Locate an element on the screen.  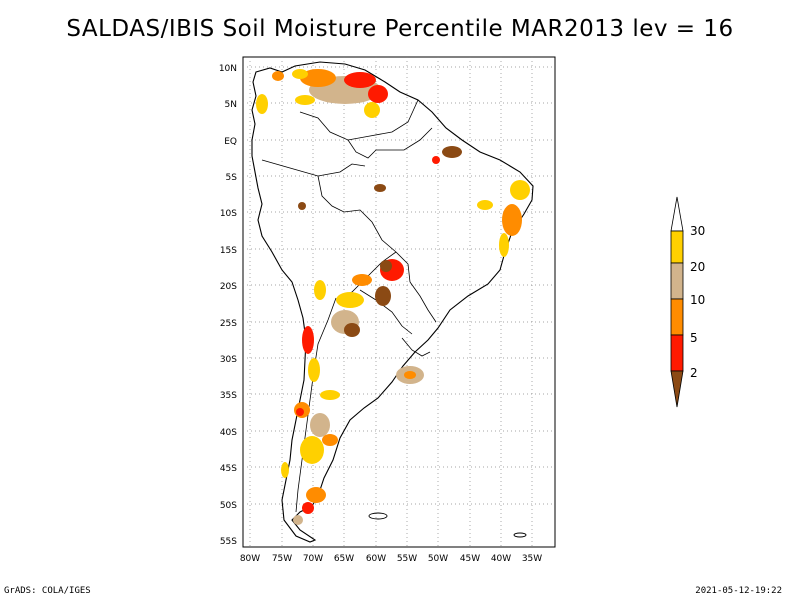
legend-labels: 30 20 10 5 2 is located at coordinates (697, 302).